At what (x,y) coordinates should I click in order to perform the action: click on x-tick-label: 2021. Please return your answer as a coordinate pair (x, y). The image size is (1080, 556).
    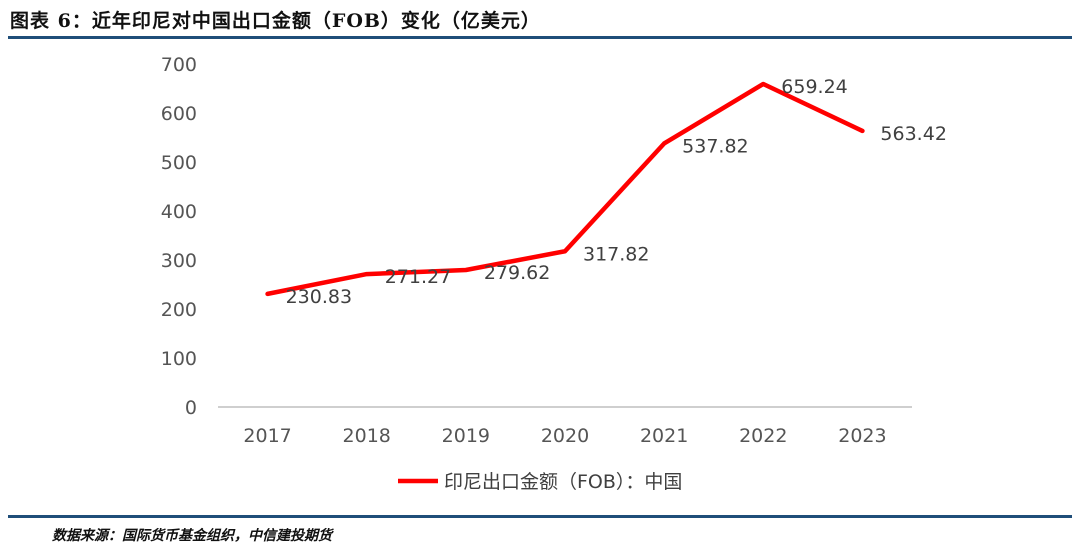
    Looking at the image, I should click on (664, 436).